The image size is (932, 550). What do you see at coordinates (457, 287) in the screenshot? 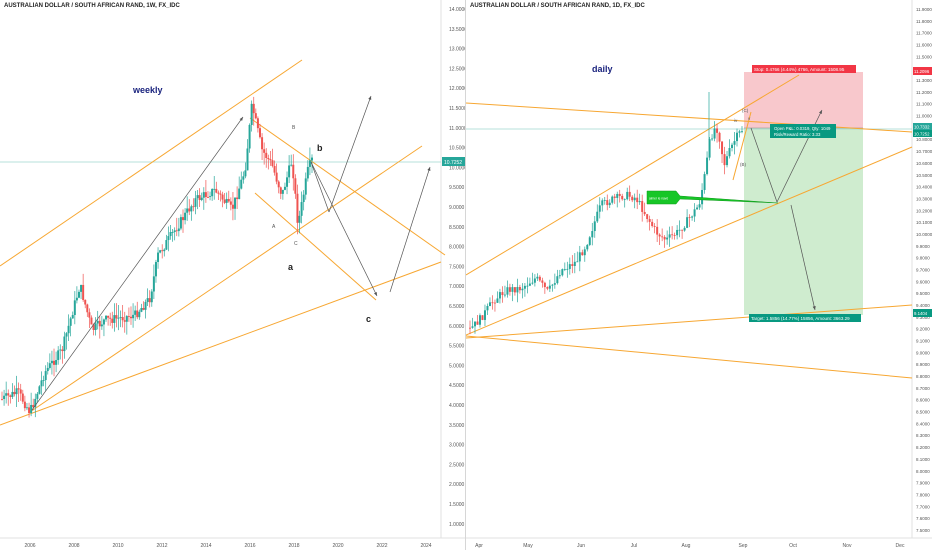
I see `weekly-y-tick-label: 7.0000` at bounding box center [457, 287].